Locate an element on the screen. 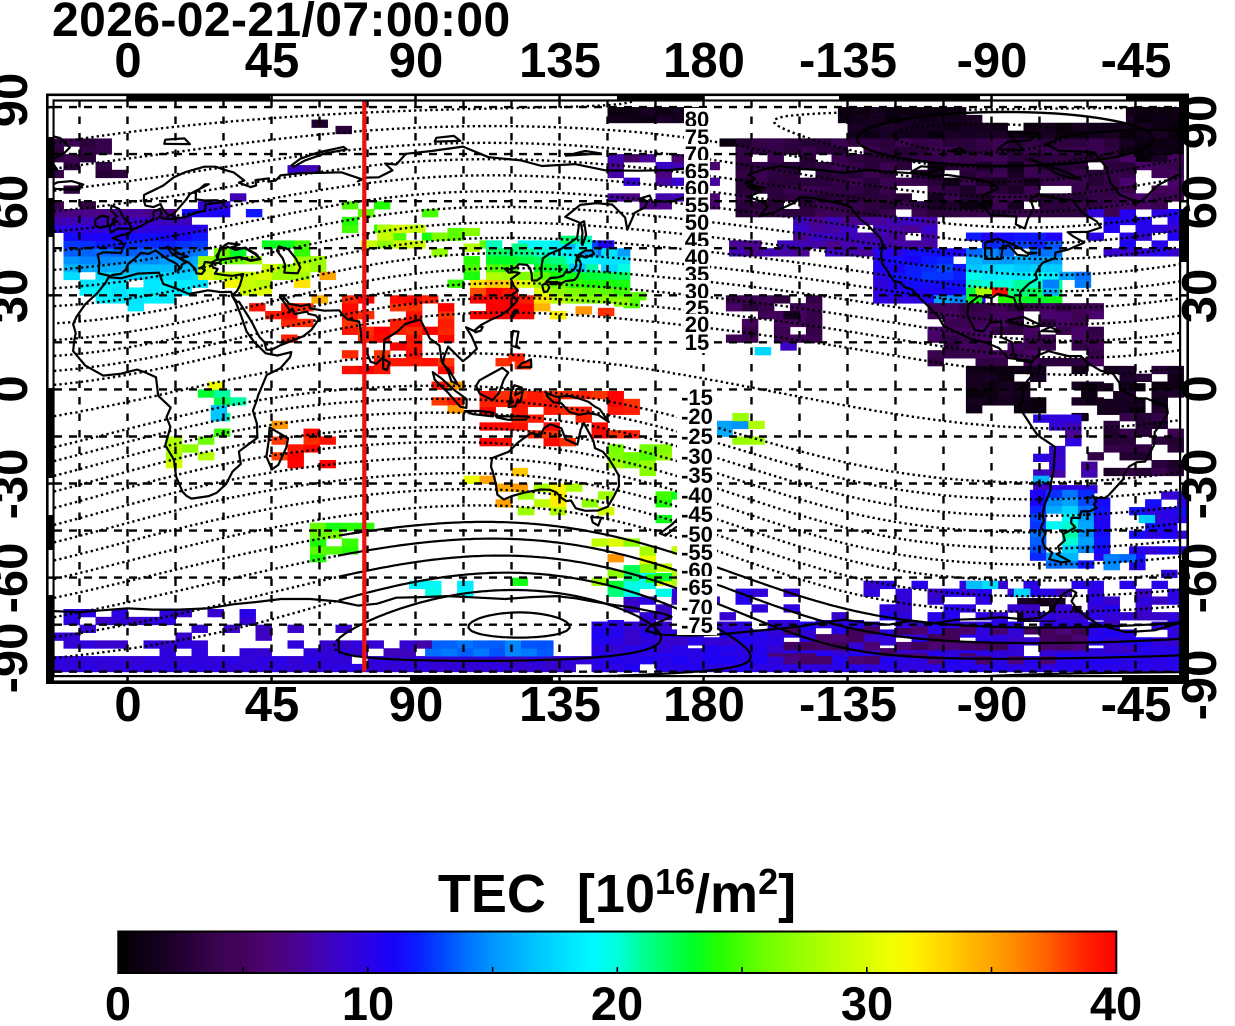 The height and width of the screenshot is (1026, 1235). svg-text: TEC [1016/m2] is located at coordinates (617, 892).